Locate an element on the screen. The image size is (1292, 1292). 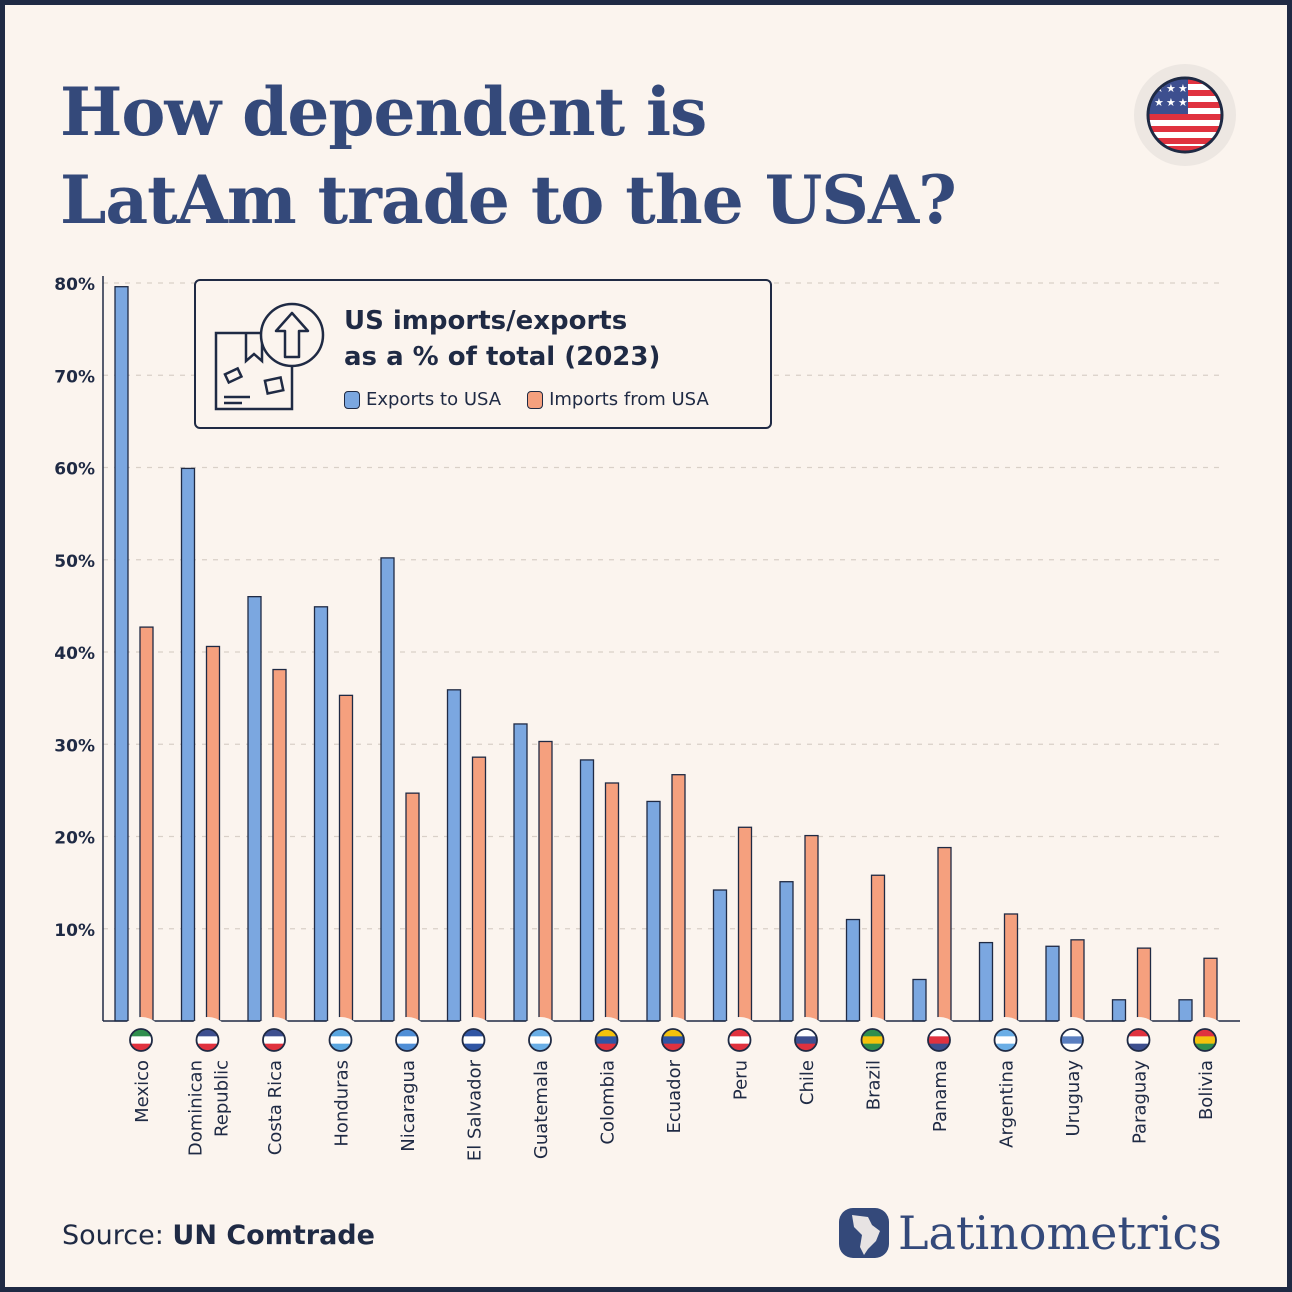
brand-logo: Latinometrics is located at coordinates (1030, 1233).